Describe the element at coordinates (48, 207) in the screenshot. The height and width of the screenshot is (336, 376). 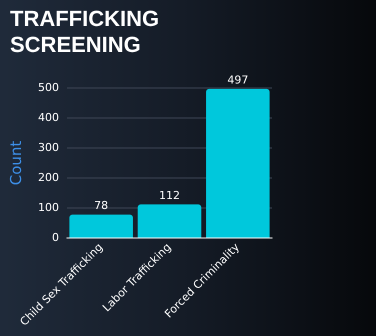
I see `y-tick-label: 100` at that location.